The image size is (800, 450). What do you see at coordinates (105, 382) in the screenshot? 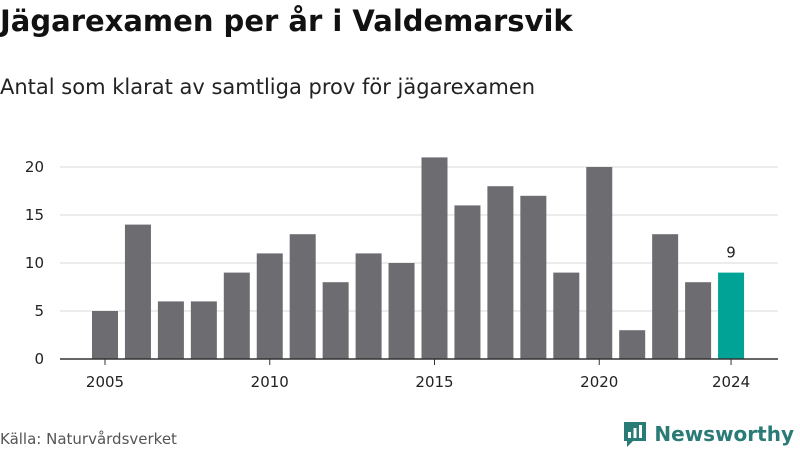
I see `x-tick-label: 2005` at bounding box center [105, 382].